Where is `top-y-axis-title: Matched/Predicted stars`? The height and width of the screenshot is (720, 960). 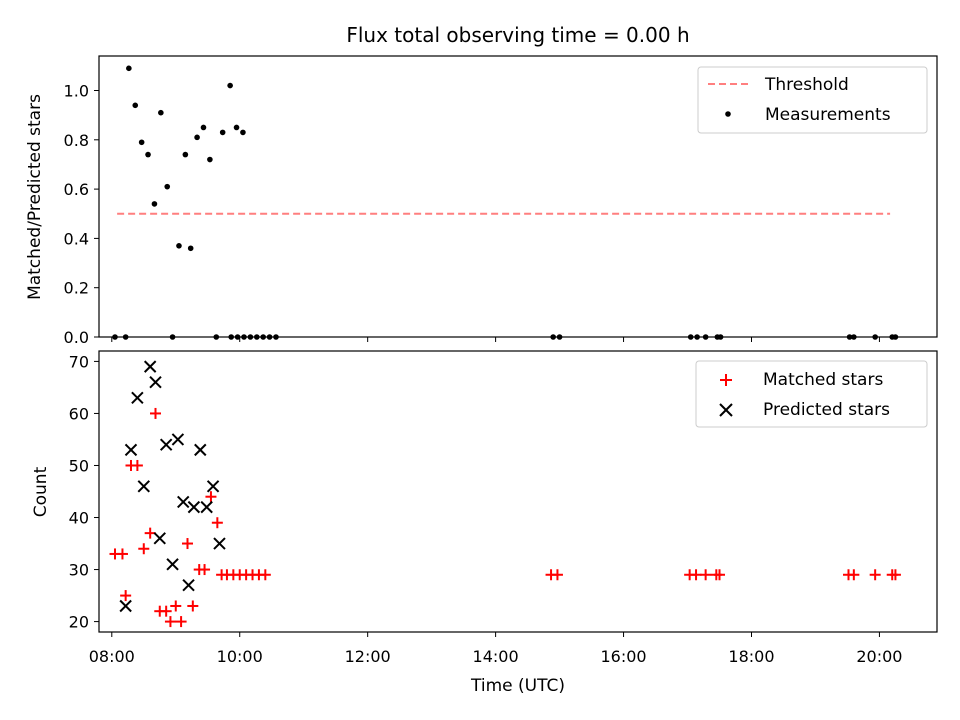 top-y-axis-title: Matched/Predicted stars is located at coordinates (35, 197).